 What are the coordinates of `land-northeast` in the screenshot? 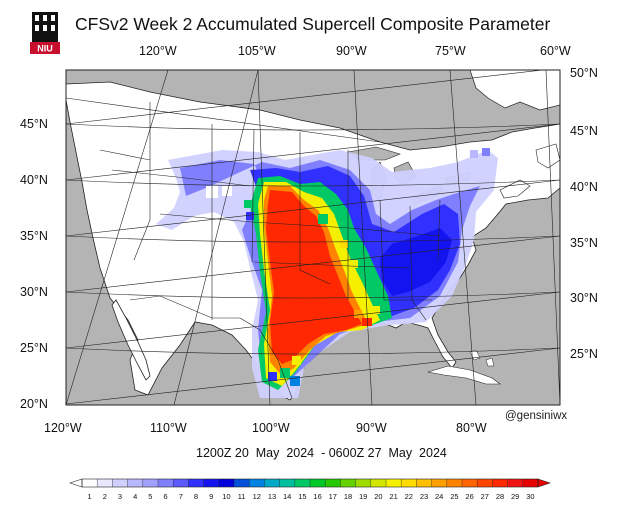 It's located at (514, 90).